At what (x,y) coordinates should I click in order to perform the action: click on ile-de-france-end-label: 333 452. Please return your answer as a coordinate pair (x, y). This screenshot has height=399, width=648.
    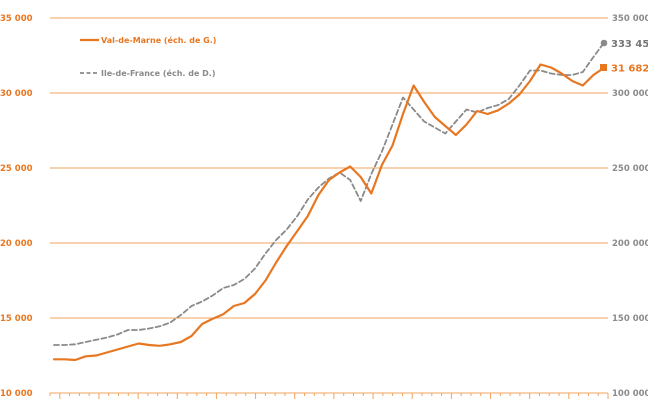
    Looking at the image, I should click on (629, 44).